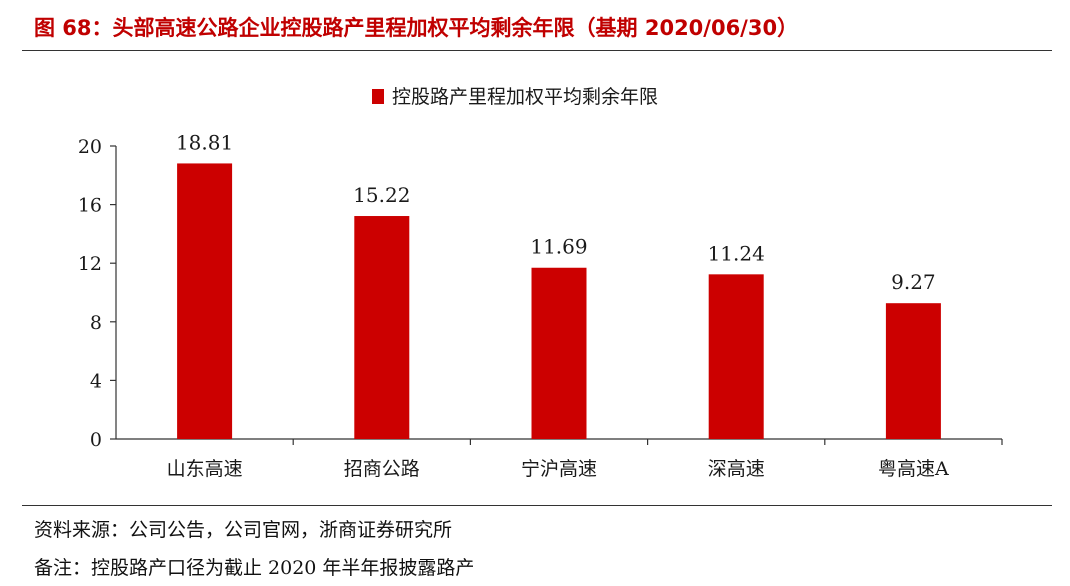 The width and height of the screenshot is (1070, 586). What do you see at coordinates (378, 96) in the screenshot?
I see `legend-swatch` at bounding box center [378, 96].